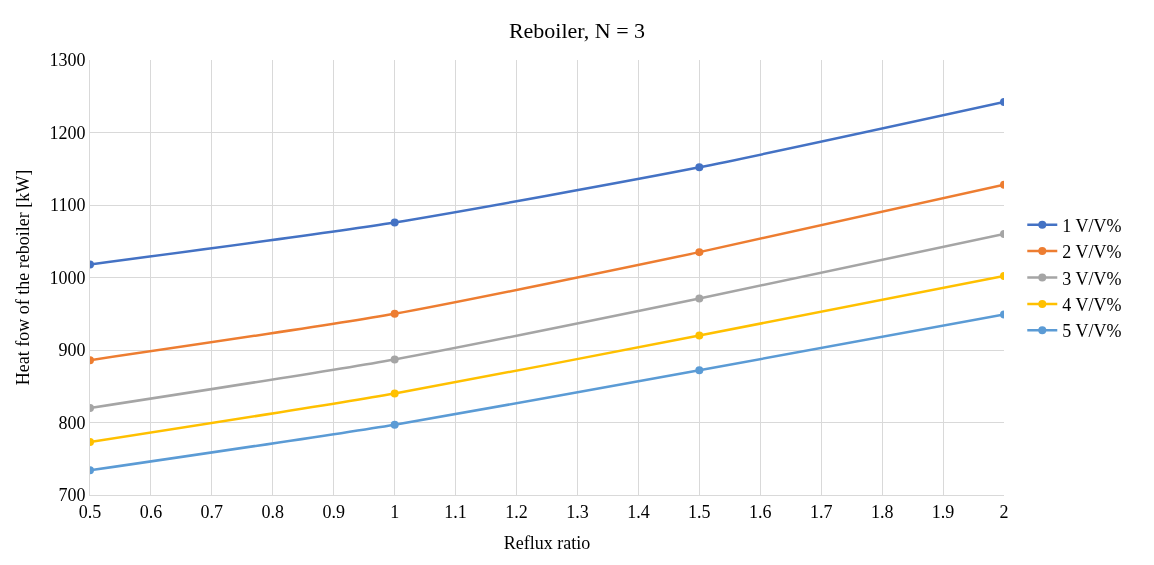 This screenshot has width=1154, height=565. What do you see at coordinates (333, 511) in the screenshot?
I see `x-tick-label: 0.9` at bounding box center [333, 511].